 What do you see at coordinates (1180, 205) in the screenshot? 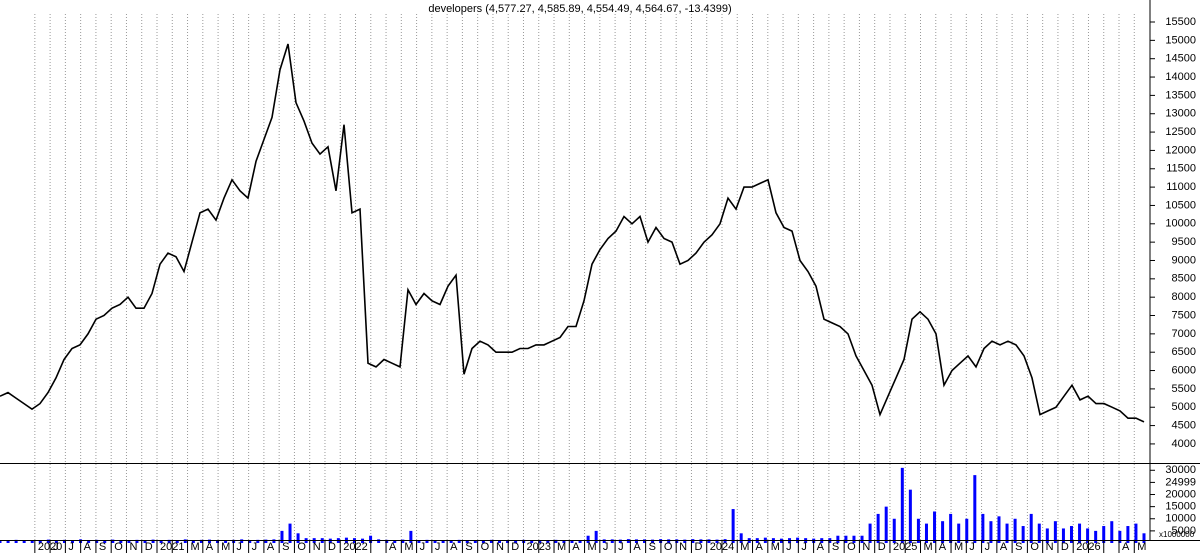
I see `y-tick-label: 10500` at bounding box center [1180, 205].